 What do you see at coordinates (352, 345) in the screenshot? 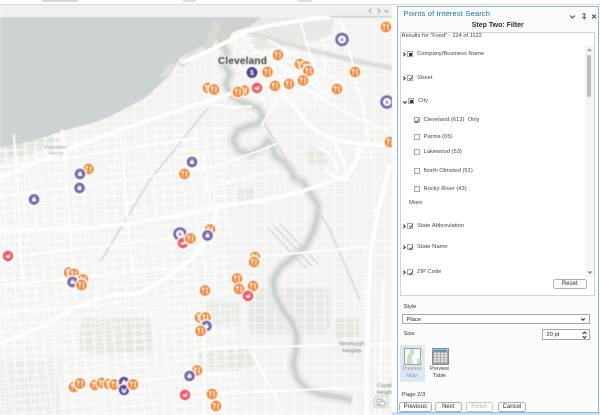
I see `svg-text: Newburgh` at bounding box center [352, 345].